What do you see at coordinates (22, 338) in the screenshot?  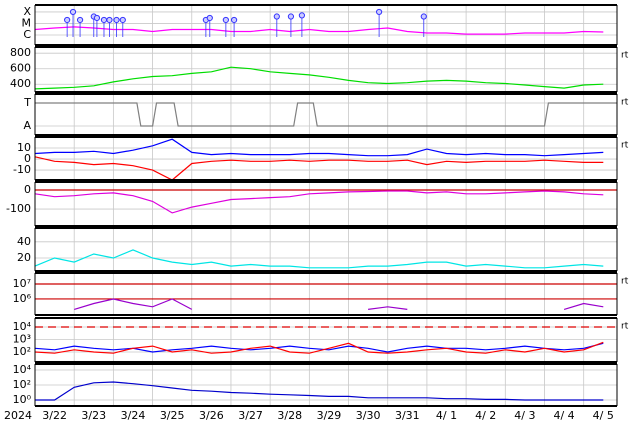 I see `y-tick-label: 10³` at bounding box center [22, 338].